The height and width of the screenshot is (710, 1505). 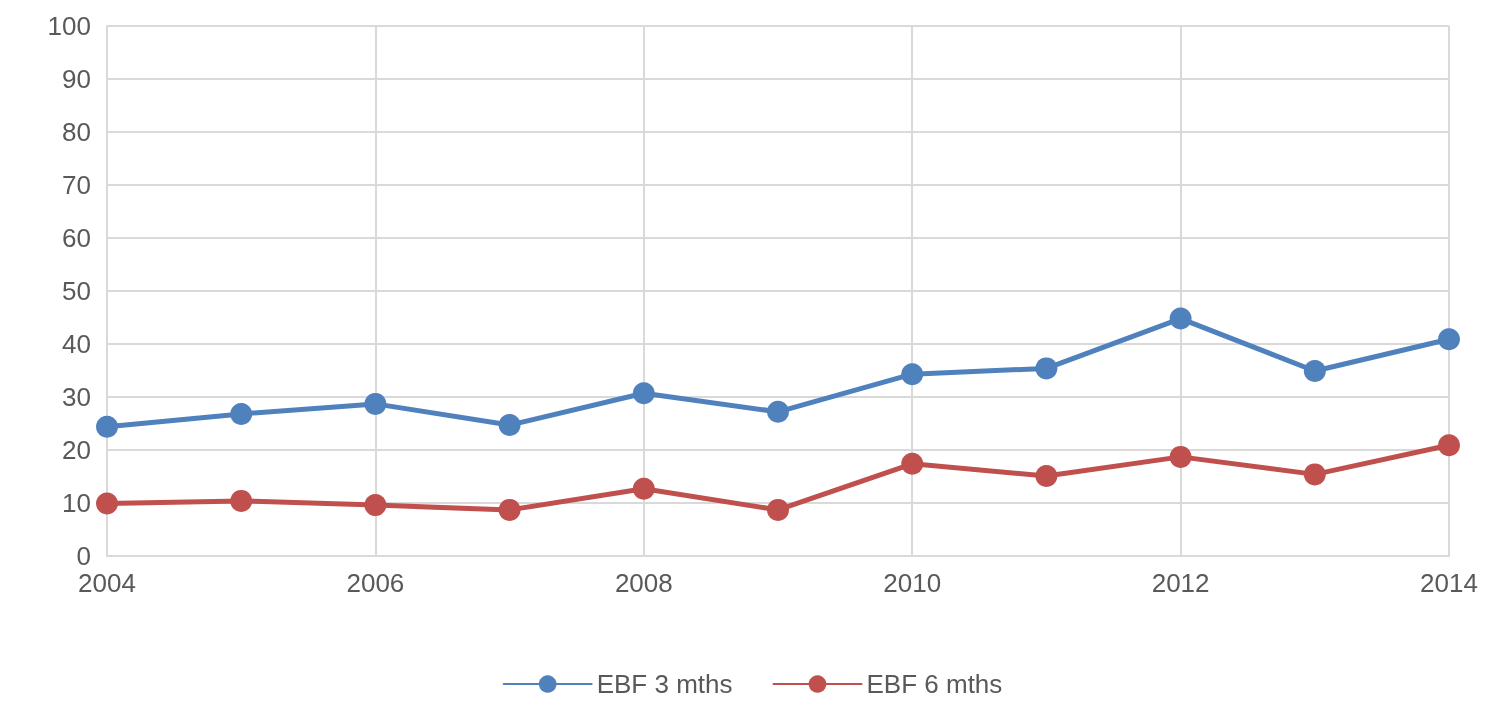 I want to click on x-tick-label: 2006, so click(x=375, y=583).